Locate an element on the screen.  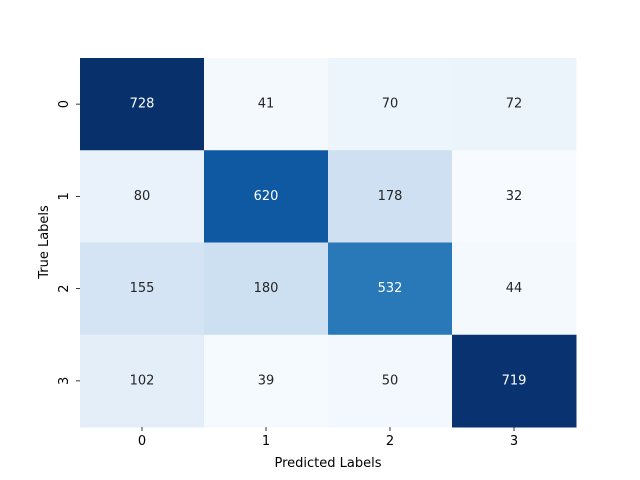
heatmap-cell-r0-c0 is located at coordinates (142, 104).